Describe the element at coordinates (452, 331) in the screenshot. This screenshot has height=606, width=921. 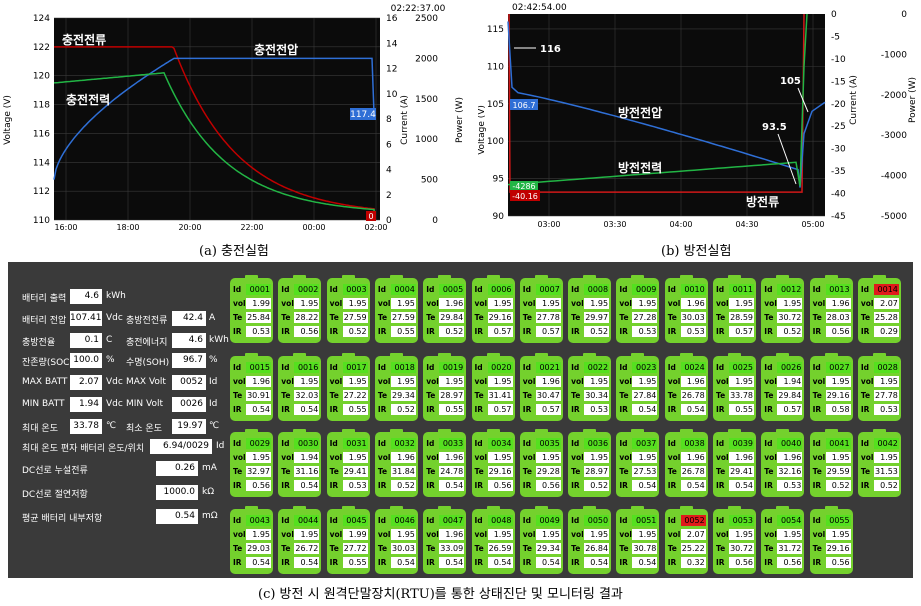
I see `cell-ir-value: 0.52` at that location.